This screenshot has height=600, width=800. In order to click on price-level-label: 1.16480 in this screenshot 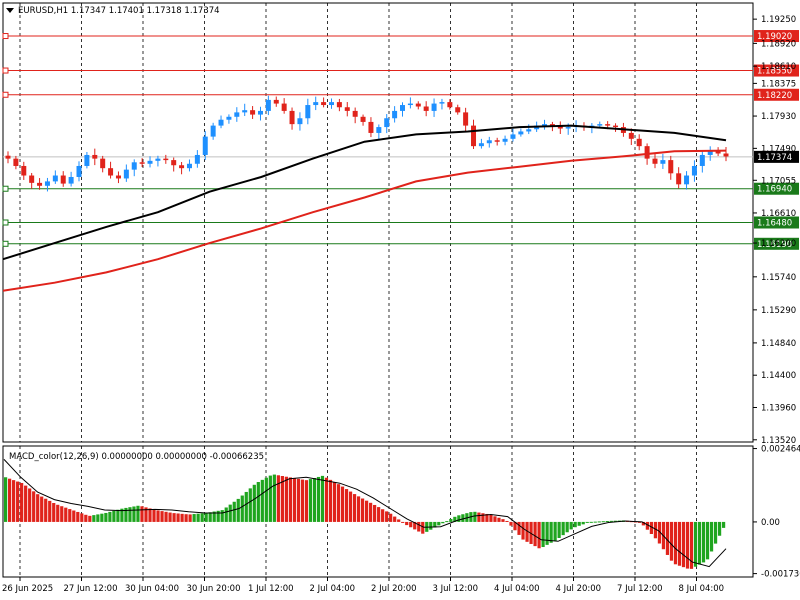, I will do `click(774, 224)`.